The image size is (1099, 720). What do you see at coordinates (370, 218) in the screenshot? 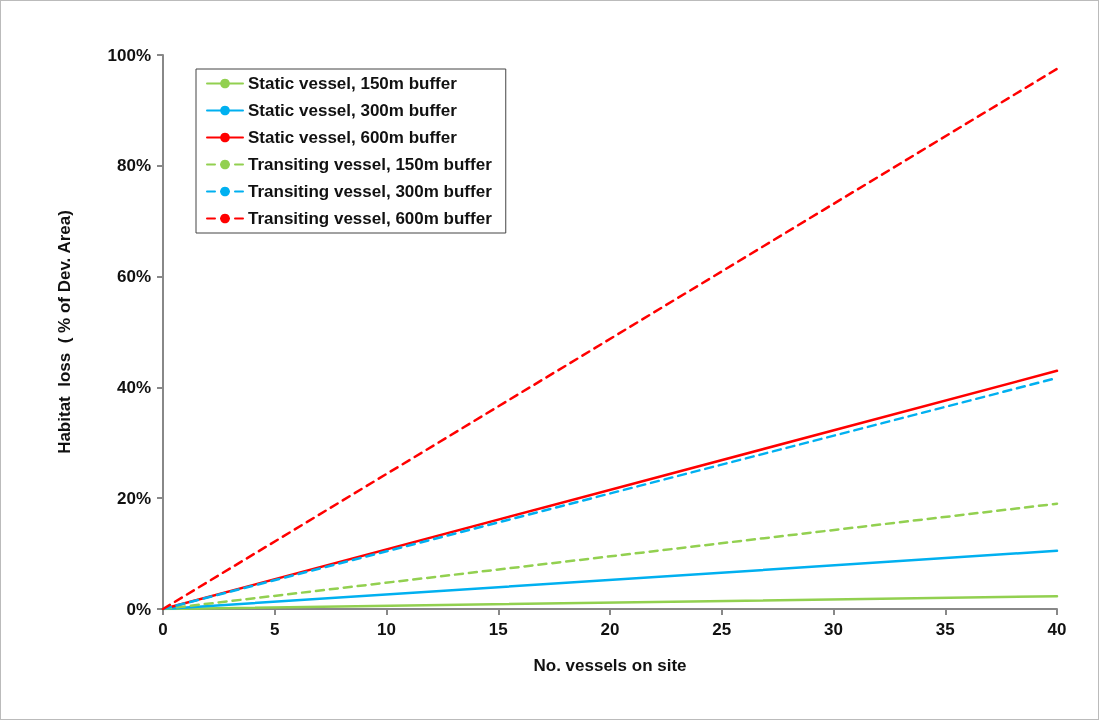
I see `legend-label: Transiting vessel, 600m buffer` at bounding box center [370, 218].